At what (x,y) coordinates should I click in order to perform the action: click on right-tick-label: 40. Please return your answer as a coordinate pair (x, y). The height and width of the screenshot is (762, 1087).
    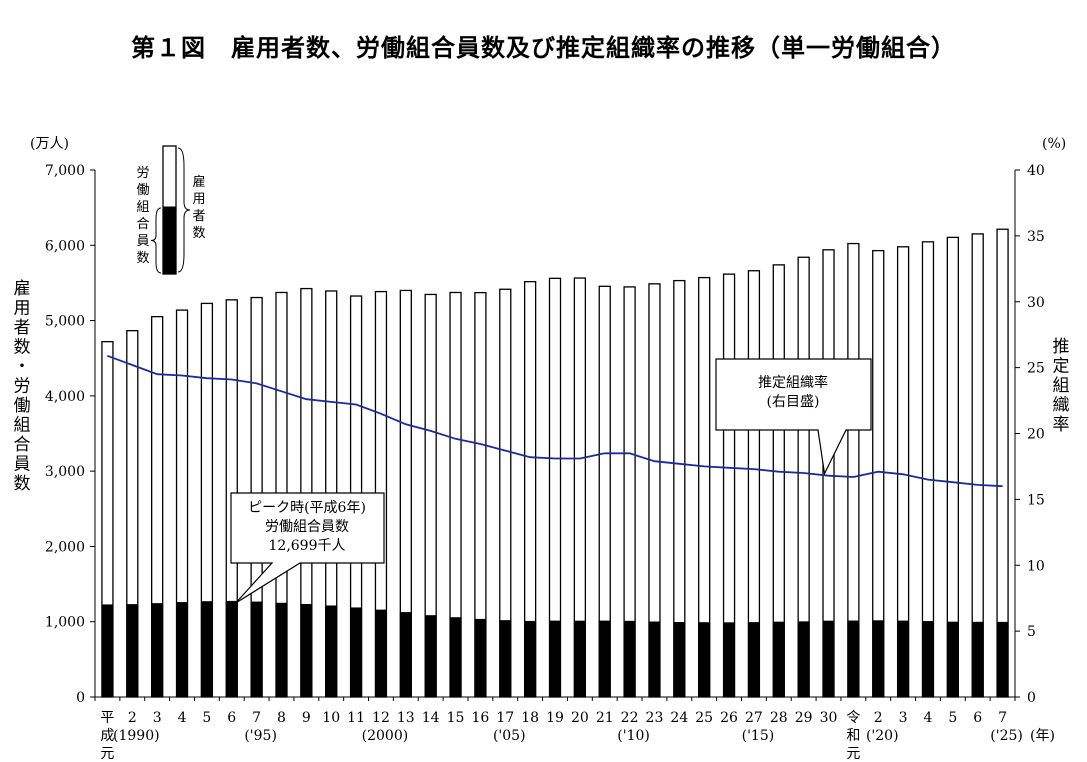
    Looking at the image, I should click on (1036, 171).